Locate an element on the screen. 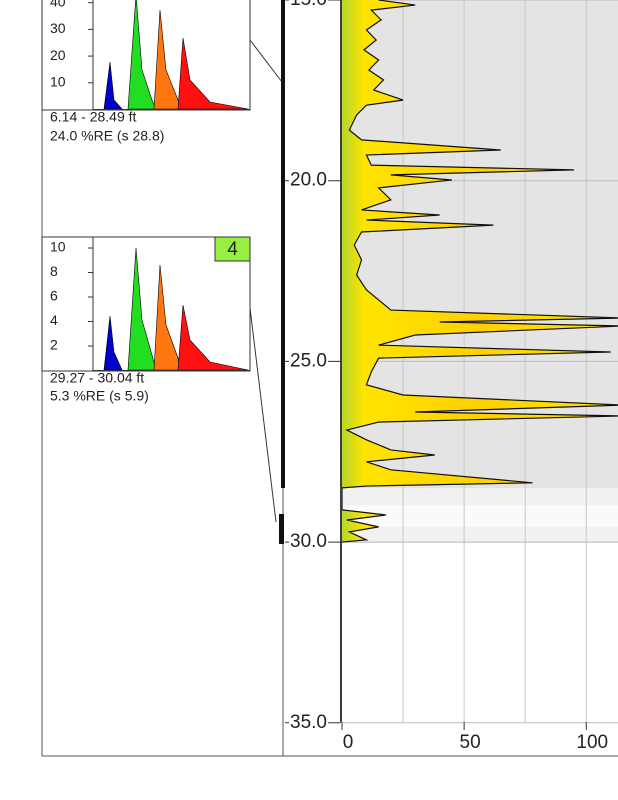 The image size is (618, 800). y-tick-label: 4 is located at coordinates (54, 320).